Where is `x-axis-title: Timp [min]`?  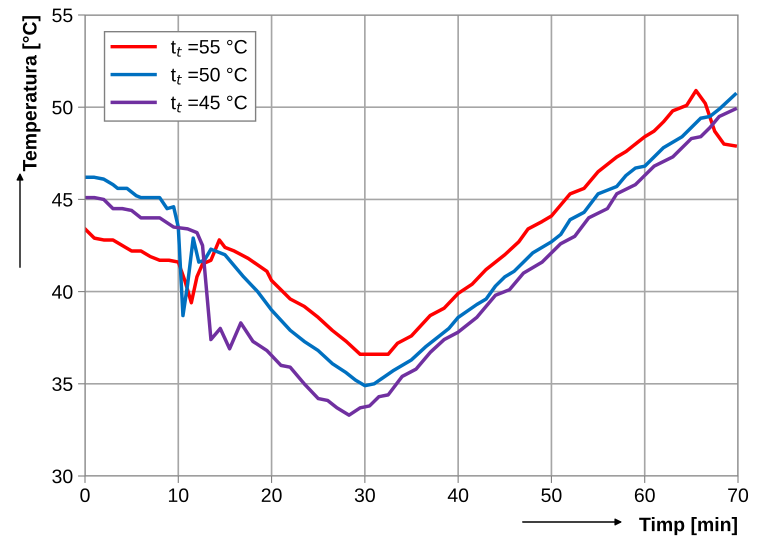 x-axis-title: Timp [min] is located at coordinates (688, 526).